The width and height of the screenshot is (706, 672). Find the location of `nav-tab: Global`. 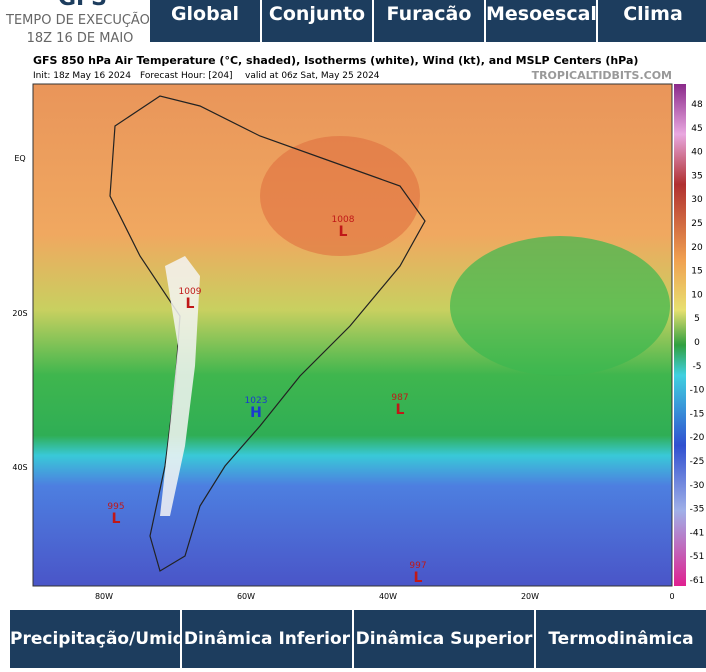

nav-tab: Global is located at coordinates (205, 21).